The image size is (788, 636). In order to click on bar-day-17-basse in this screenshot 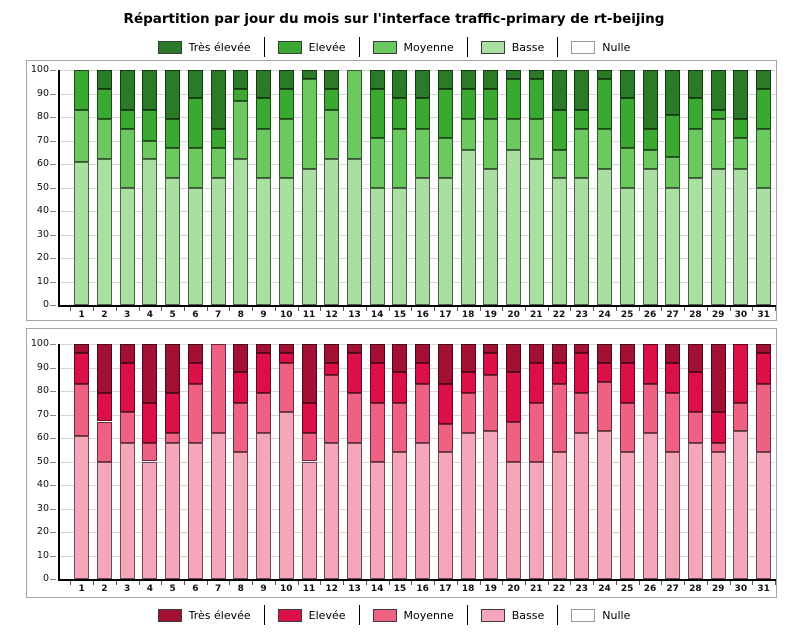, I will do `click(445, 515)`.